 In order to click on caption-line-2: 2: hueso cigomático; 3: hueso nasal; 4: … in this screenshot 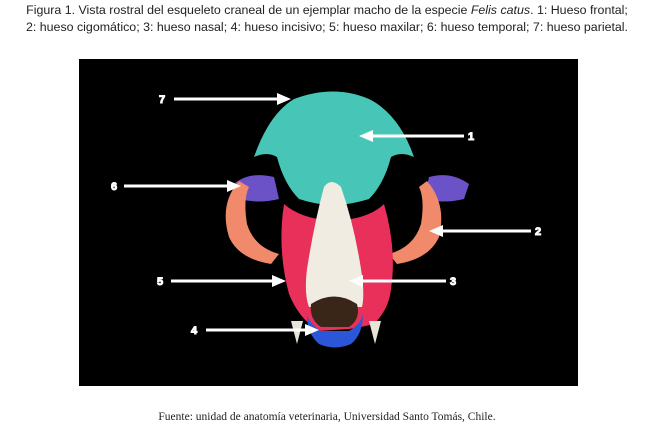, I will do `click(327, 27)`.